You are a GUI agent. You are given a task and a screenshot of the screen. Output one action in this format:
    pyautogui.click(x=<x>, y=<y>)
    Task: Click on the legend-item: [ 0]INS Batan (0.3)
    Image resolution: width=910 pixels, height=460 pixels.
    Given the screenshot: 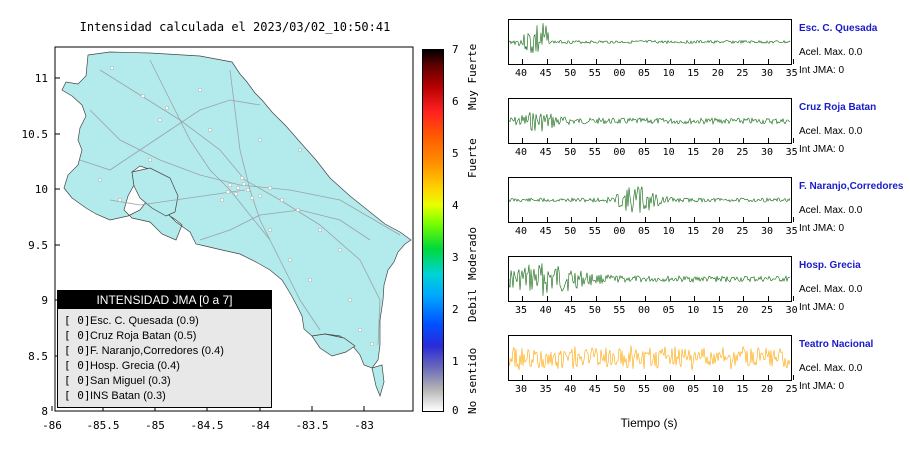 What is the action you would take?
    pyautogui.click(x=115, y=395)
    